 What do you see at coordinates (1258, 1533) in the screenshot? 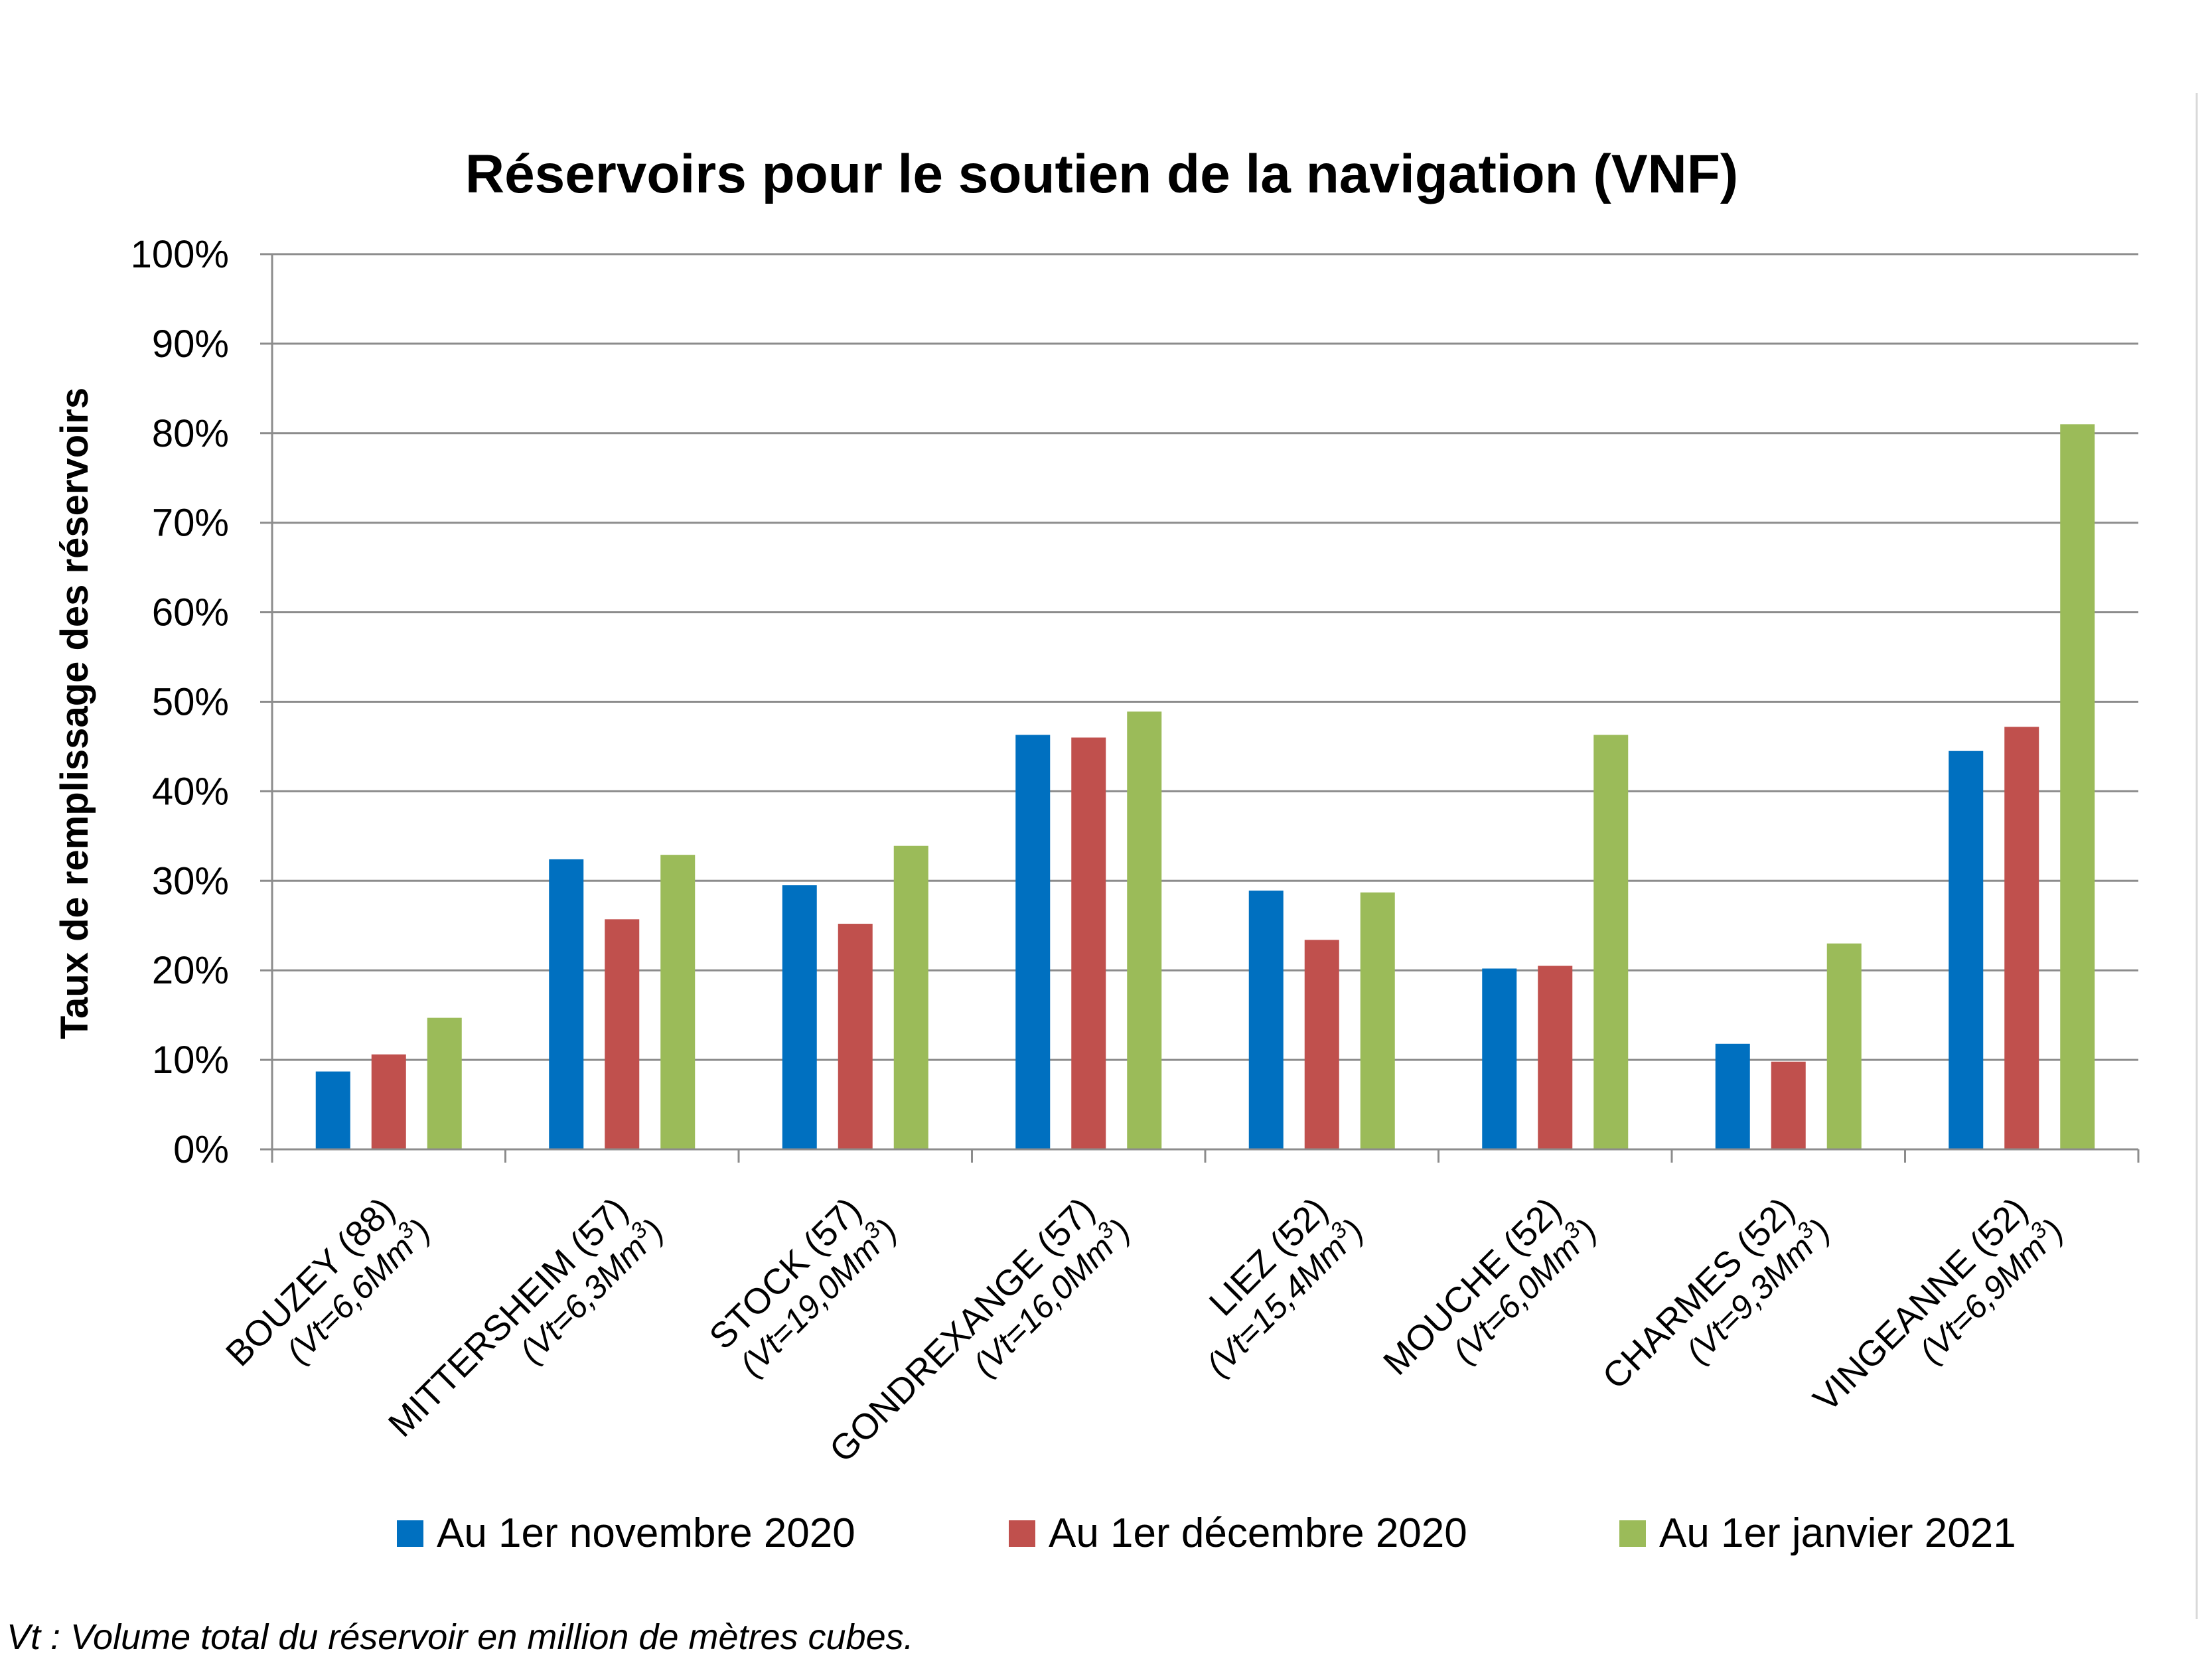
I see `legend-label: Au 1er décembre 2020` at bounding box center [1258, 1533].